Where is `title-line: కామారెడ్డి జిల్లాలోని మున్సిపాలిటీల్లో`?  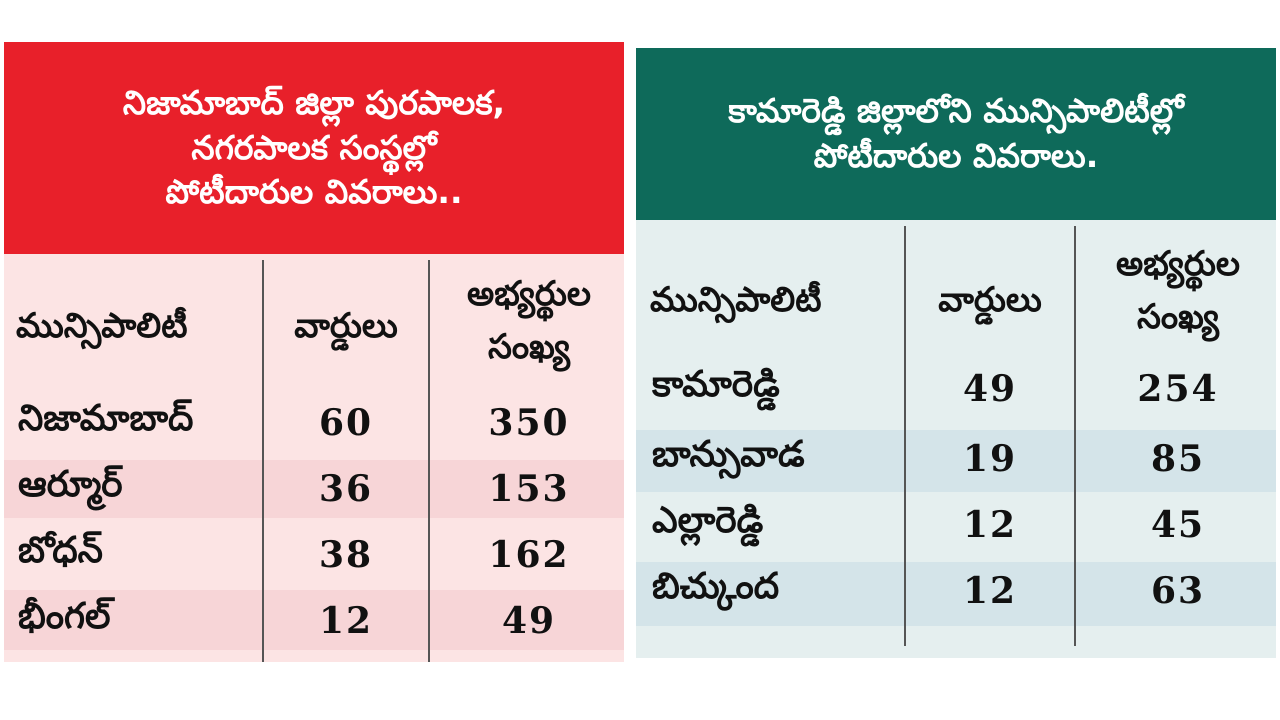 title-line: కామారెడ్డి జిల్లాలోని మున్సిపాలిటీల్లో is located at coordinates (956, 111).